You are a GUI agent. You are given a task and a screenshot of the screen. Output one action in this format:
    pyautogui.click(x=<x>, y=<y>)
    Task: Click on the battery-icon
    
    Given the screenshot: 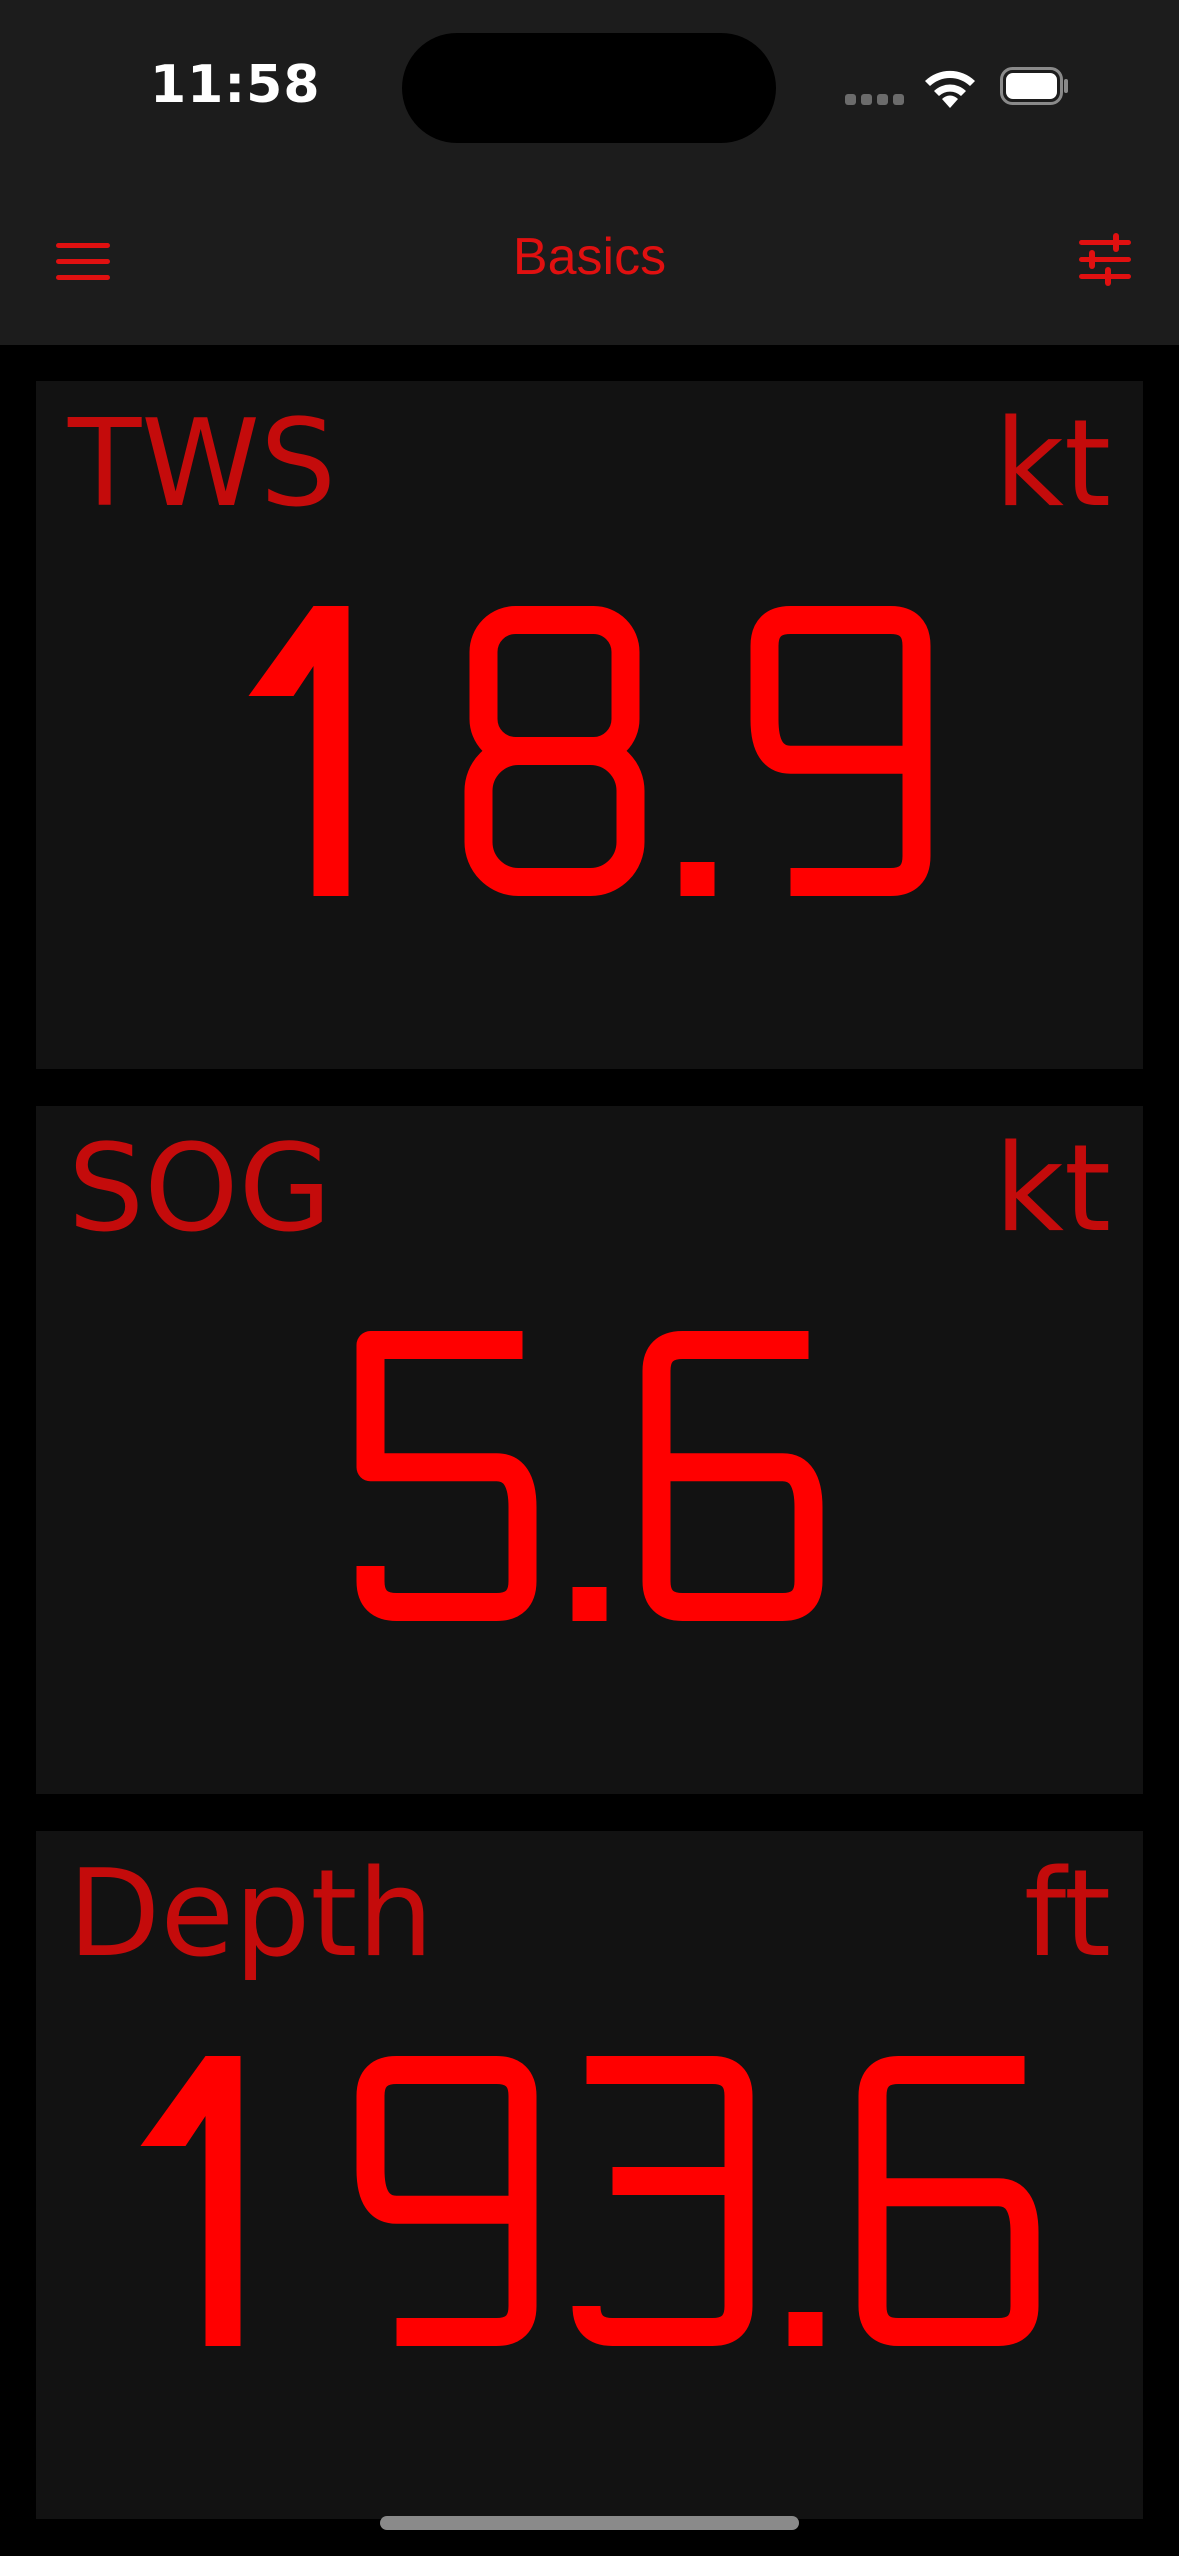 What is the action you would take?
    pyautogui.click(x=1034, y=86)
    